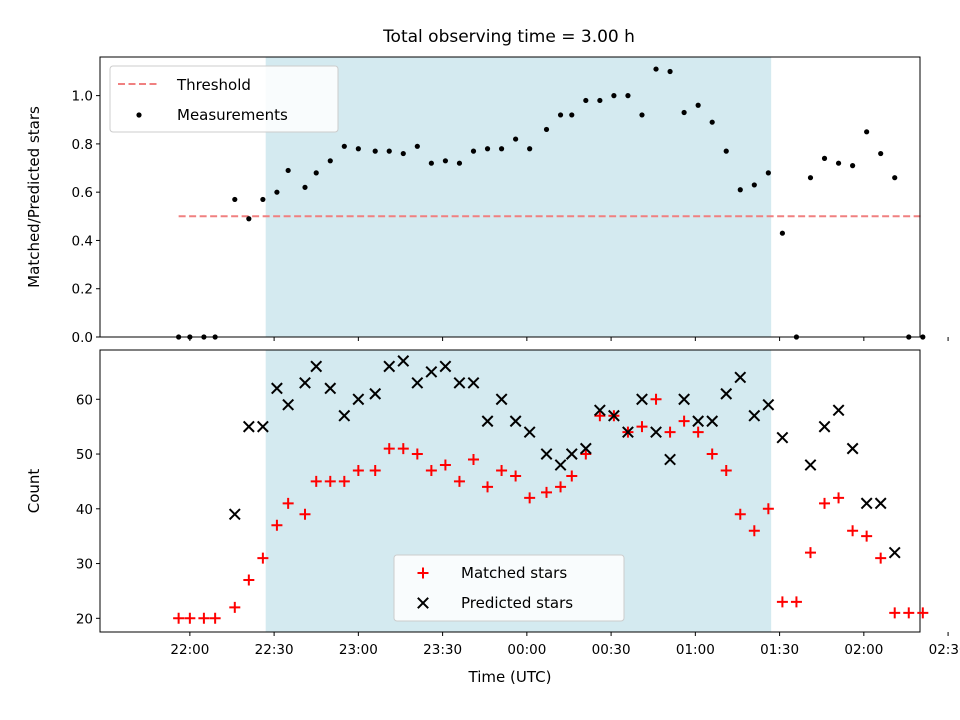 The width and height of the screenshot is (960, 720). What do you see at coordinates (84, 400) in the screenshot?
I see `y-tick-label: 60` at bounding box center [84, 400].